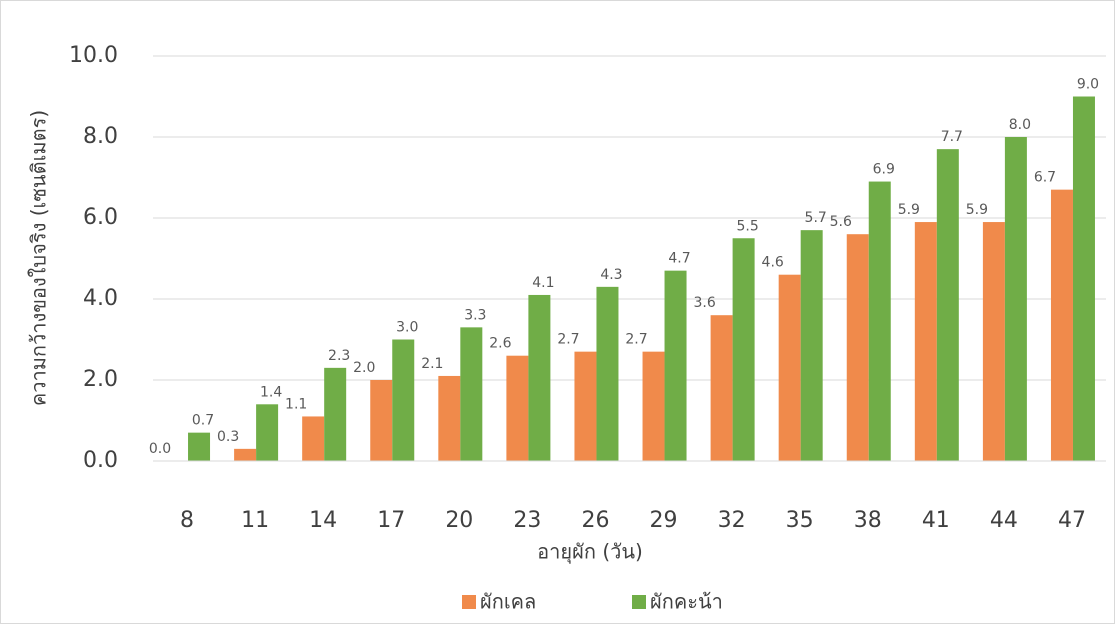  I want to click on value-label: 0.3, so click(228, 437).